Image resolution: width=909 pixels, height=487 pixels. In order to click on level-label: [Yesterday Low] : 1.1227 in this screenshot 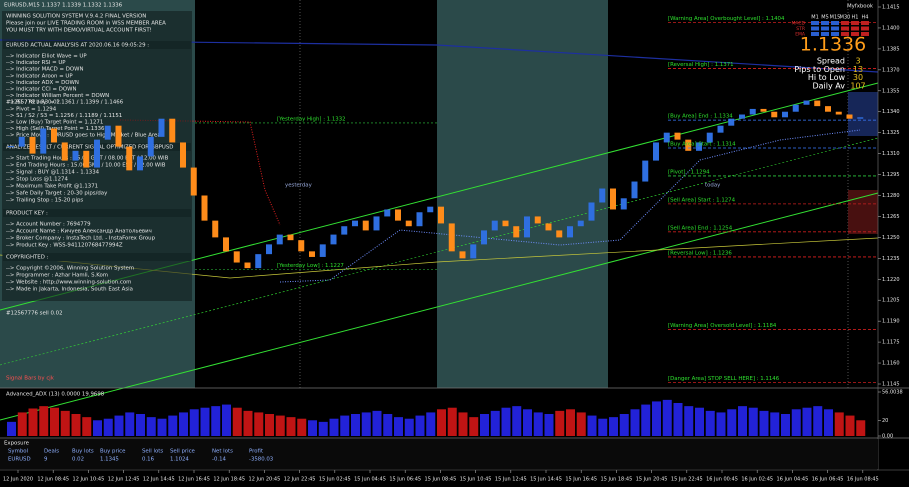, I will do `click(310, 266)`.